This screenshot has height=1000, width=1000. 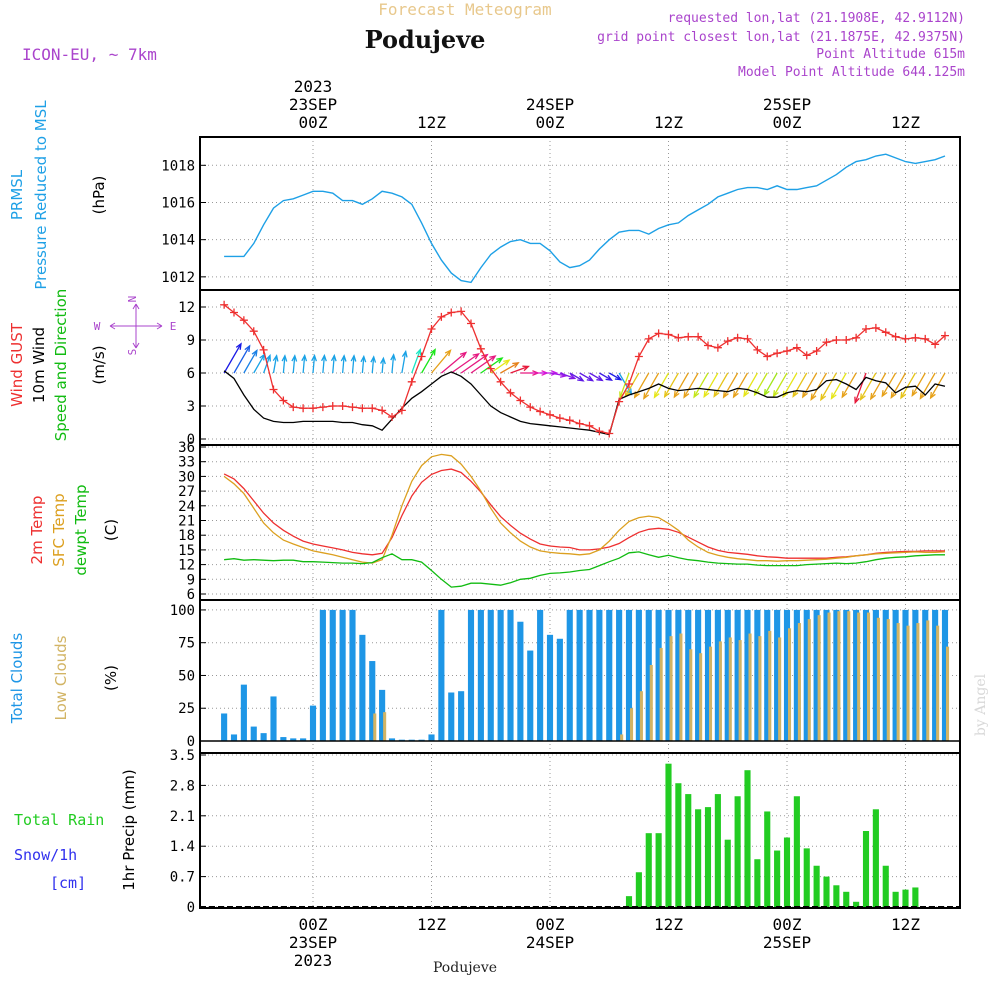 I want to click on compass-s: S, so click(x=132, y=352).